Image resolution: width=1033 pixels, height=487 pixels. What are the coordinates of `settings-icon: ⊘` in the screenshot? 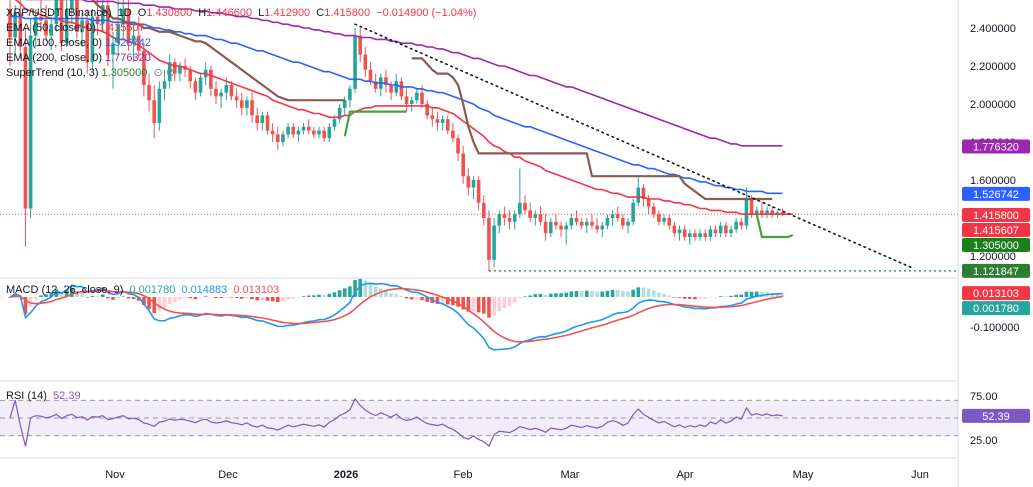 It's located at (170, 73).